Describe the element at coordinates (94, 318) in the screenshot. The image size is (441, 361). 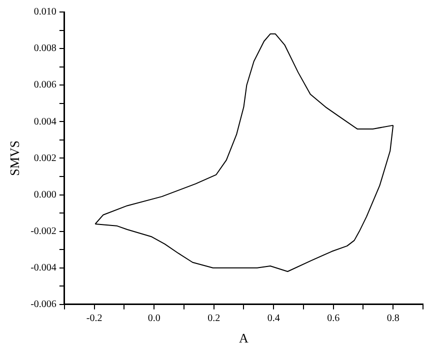
I see `x-tick-label: -0.2` at that location.